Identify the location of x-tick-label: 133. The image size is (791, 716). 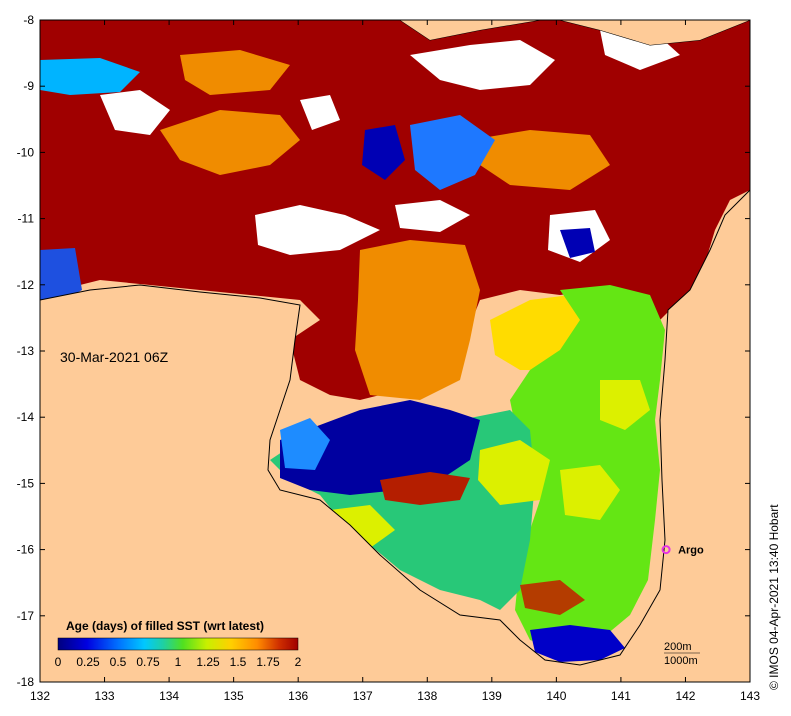
(105, 696).